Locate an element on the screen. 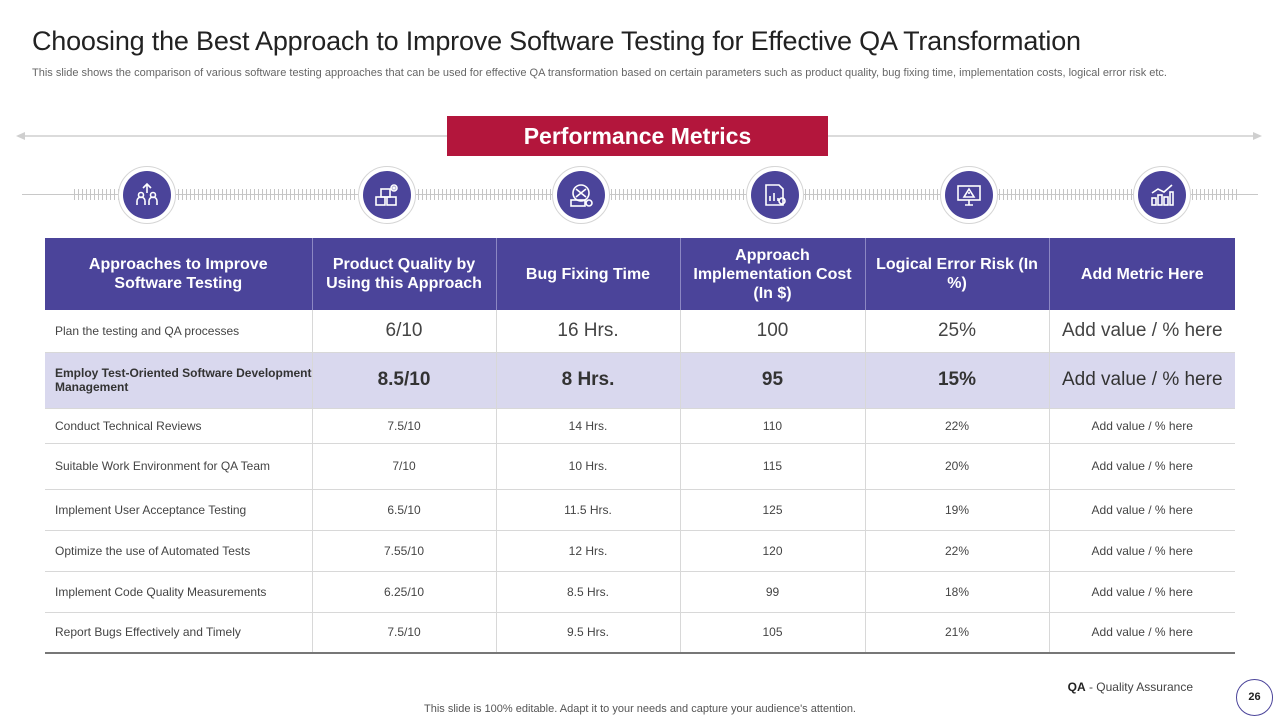 The width and height of the screenshot is (1280, 720). risk-cell: 21% is located at coordinates (957, 633).